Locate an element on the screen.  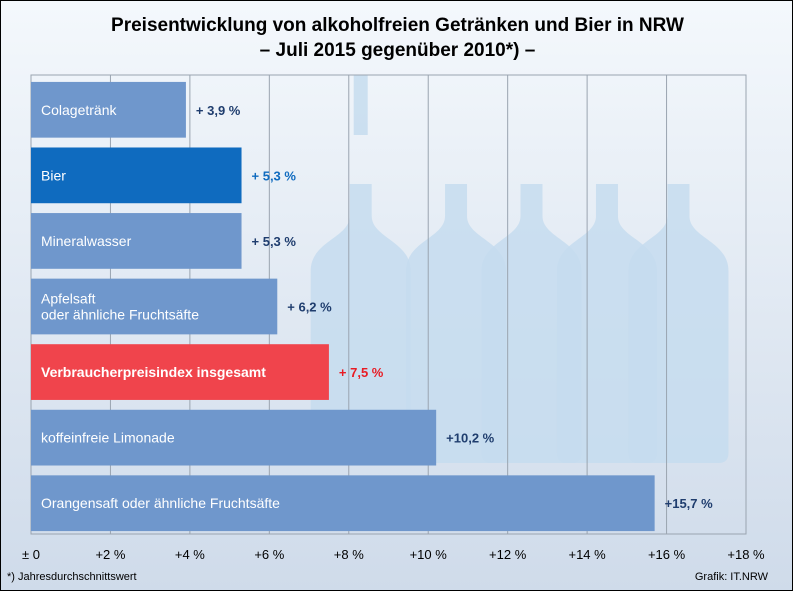
x-tick-label-16: +16 % is located at coordinates (667, 554).